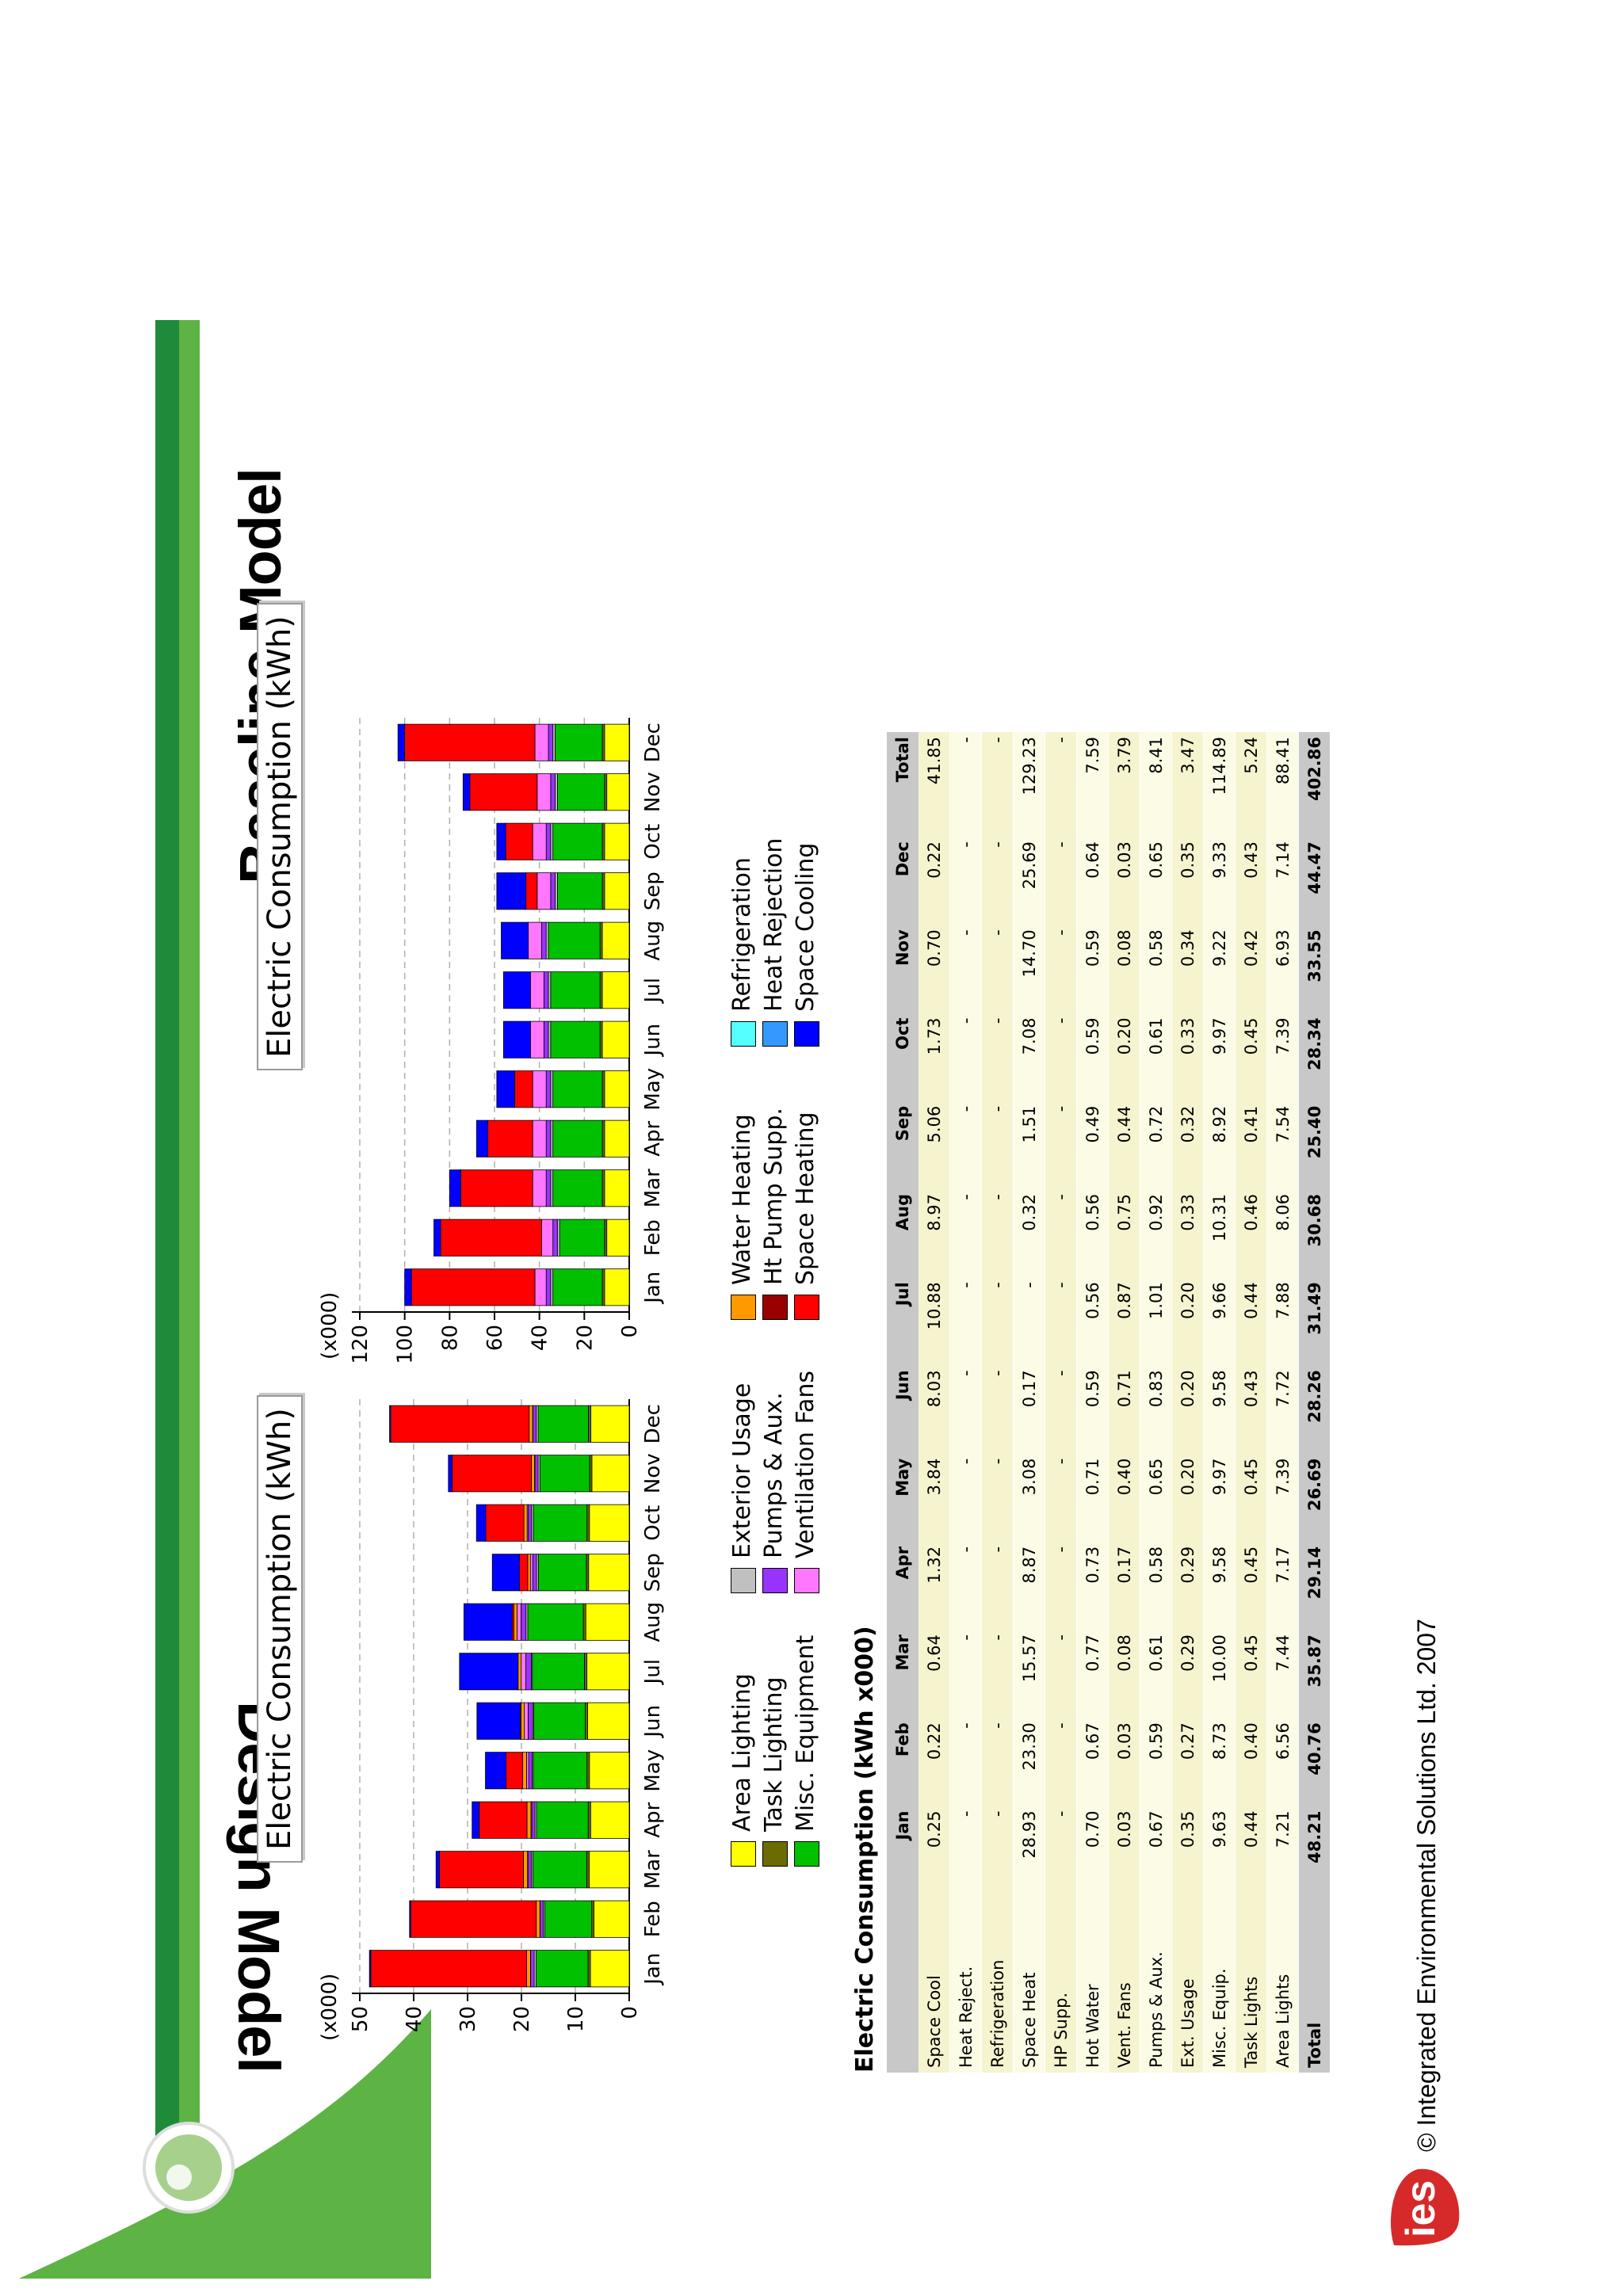 Image resolution: width=1623 pixels, height=2296 pixels. Describe the element at coordinates (559, 1870) in the screenshot. I see `bar-segment-misc-equipment-mar` at that location.